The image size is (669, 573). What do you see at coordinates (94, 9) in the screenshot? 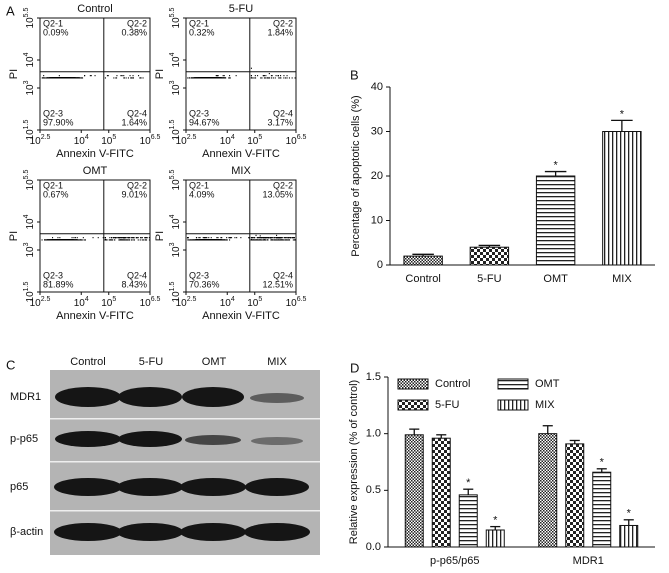
I see `plot-title: Control` at bounding box center [94, 9].